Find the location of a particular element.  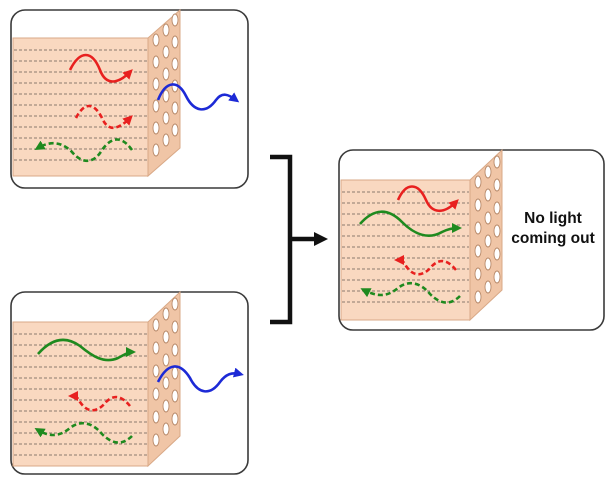

combine-bracket is located at coordinates (281, 239).